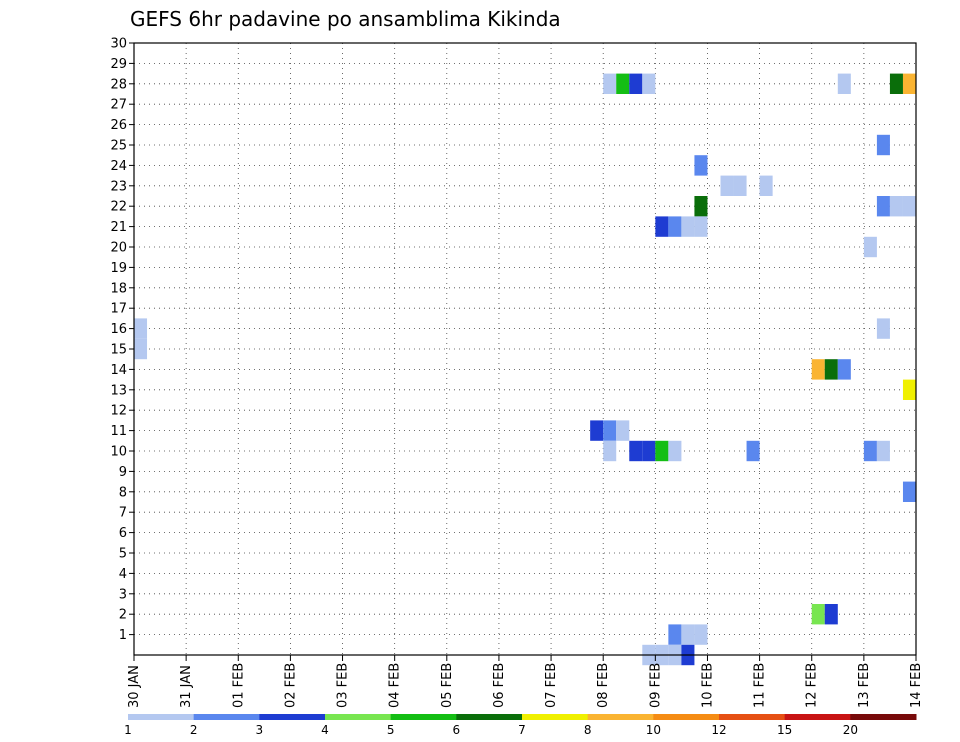 The width and height of the screenshot is (960, 742). I want to click on x-tick-label: 07 FEB, so click(551, 685).